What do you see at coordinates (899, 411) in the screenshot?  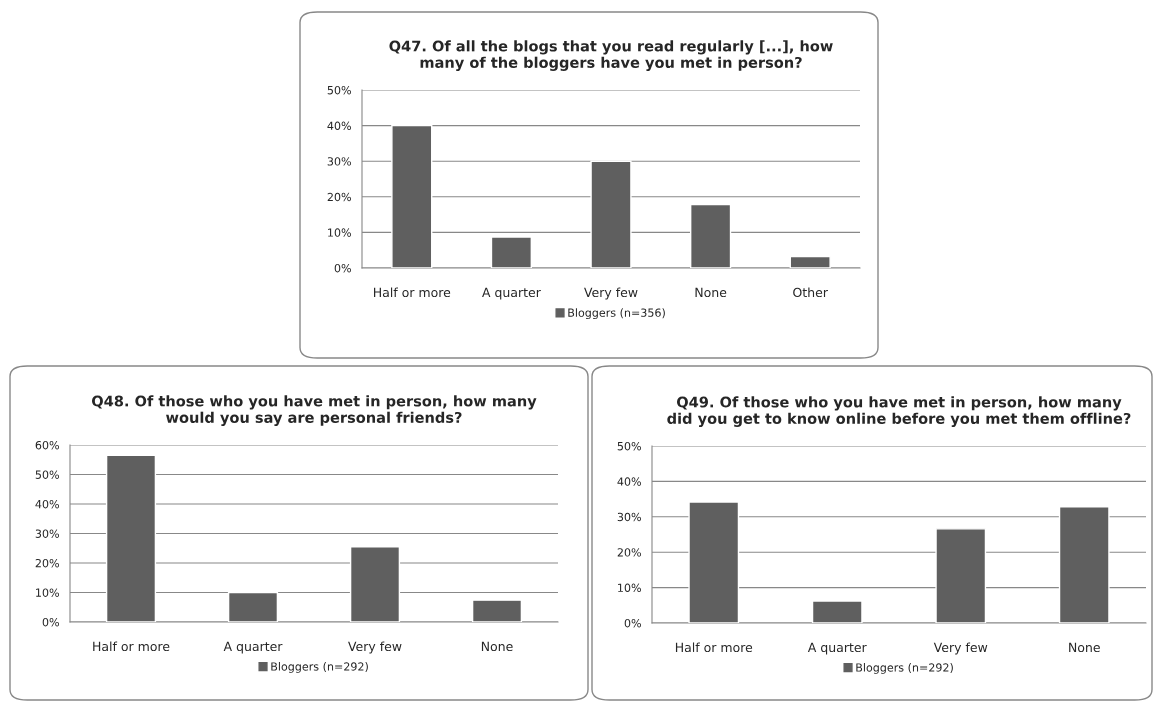 I see `chart-title: Q49. Of those who you have met in person, how many did you get to know online before you met them offline?` at bounding box center [899, 411].